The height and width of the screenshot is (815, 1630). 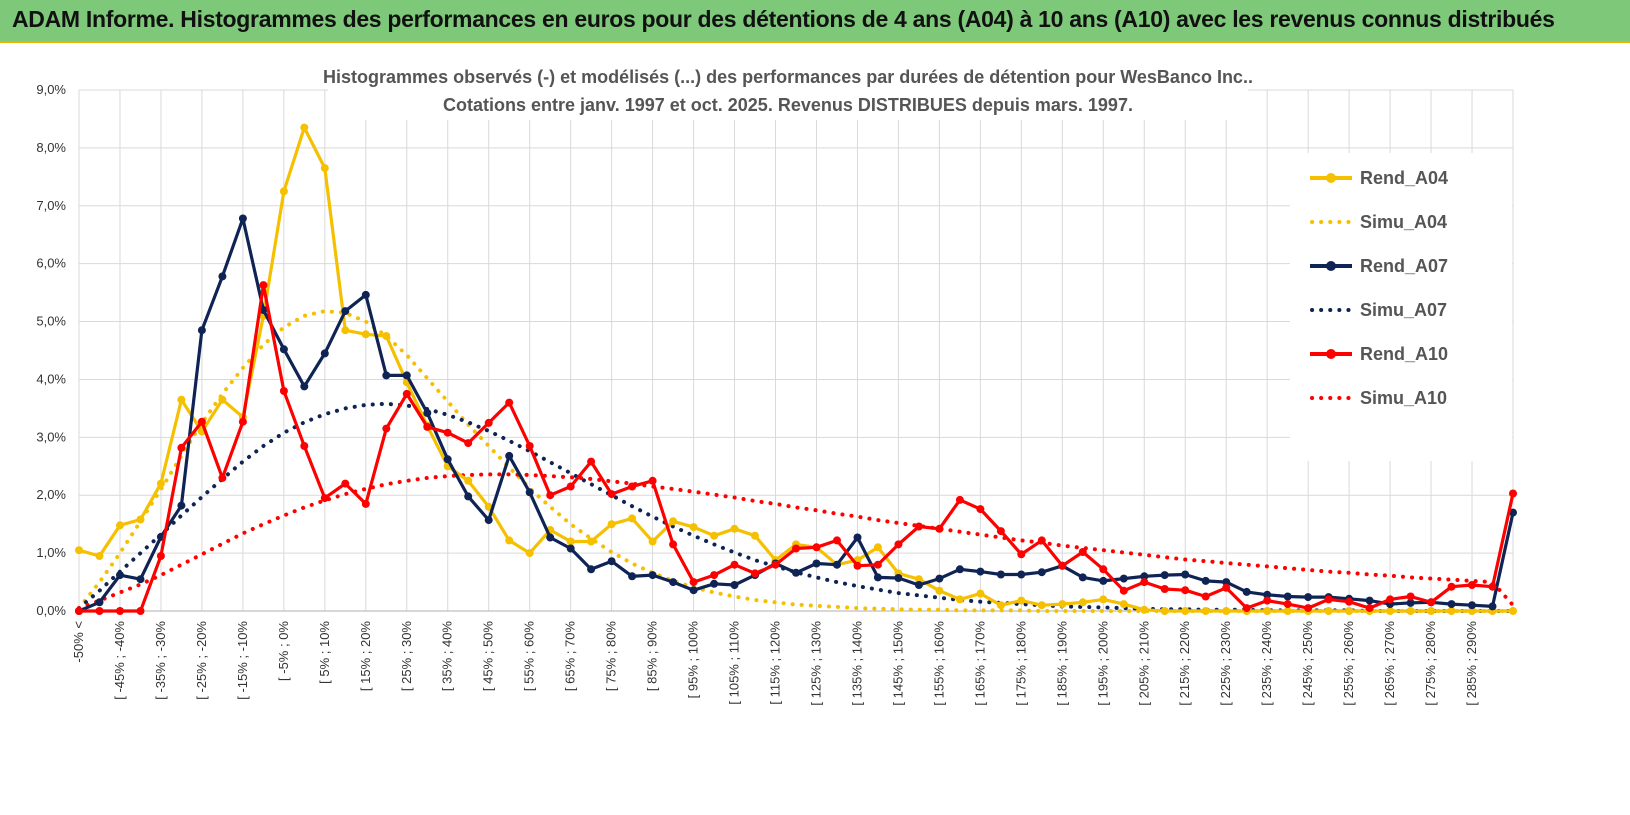 I want to click on y-tick-label: 7,0%, so click(x=51, y=205).